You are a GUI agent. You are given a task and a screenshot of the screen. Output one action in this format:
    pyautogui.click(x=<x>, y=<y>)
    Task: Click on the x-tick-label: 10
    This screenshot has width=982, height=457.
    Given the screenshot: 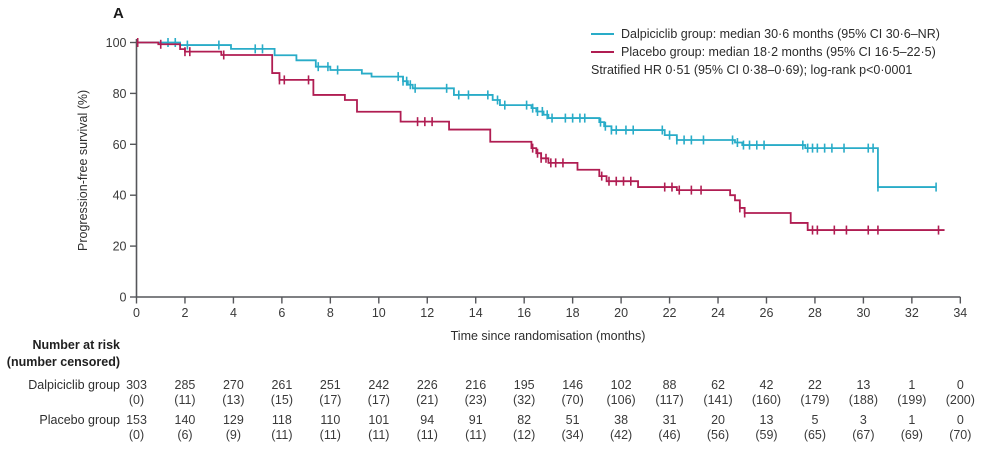 What is the action you would take?
    pyautogui.click(x=379, y=313)
    